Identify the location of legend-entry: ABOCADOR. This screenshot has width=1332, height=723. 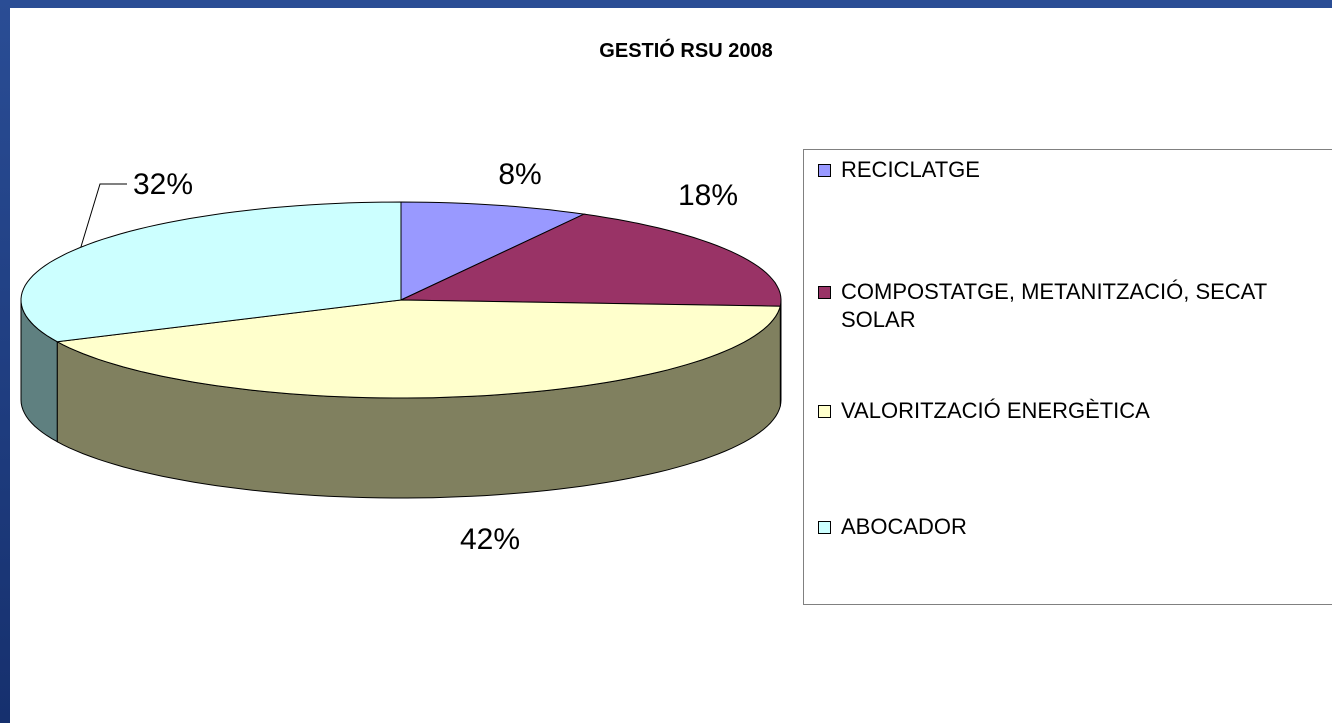
(1075, 527).